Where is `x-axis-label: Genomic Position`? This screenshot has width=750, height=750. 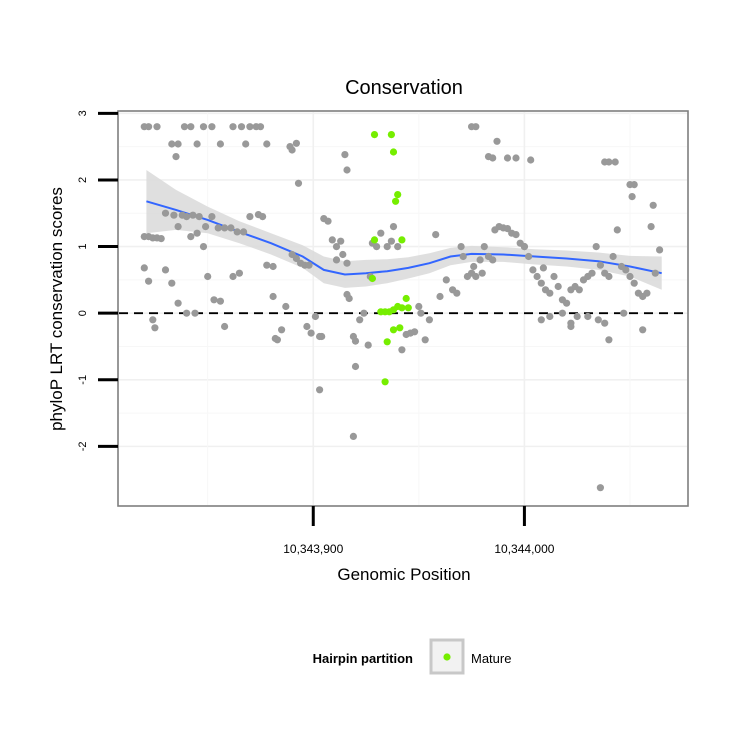
x-axis-label: Genomic Position is located at coordinates (403, 574).